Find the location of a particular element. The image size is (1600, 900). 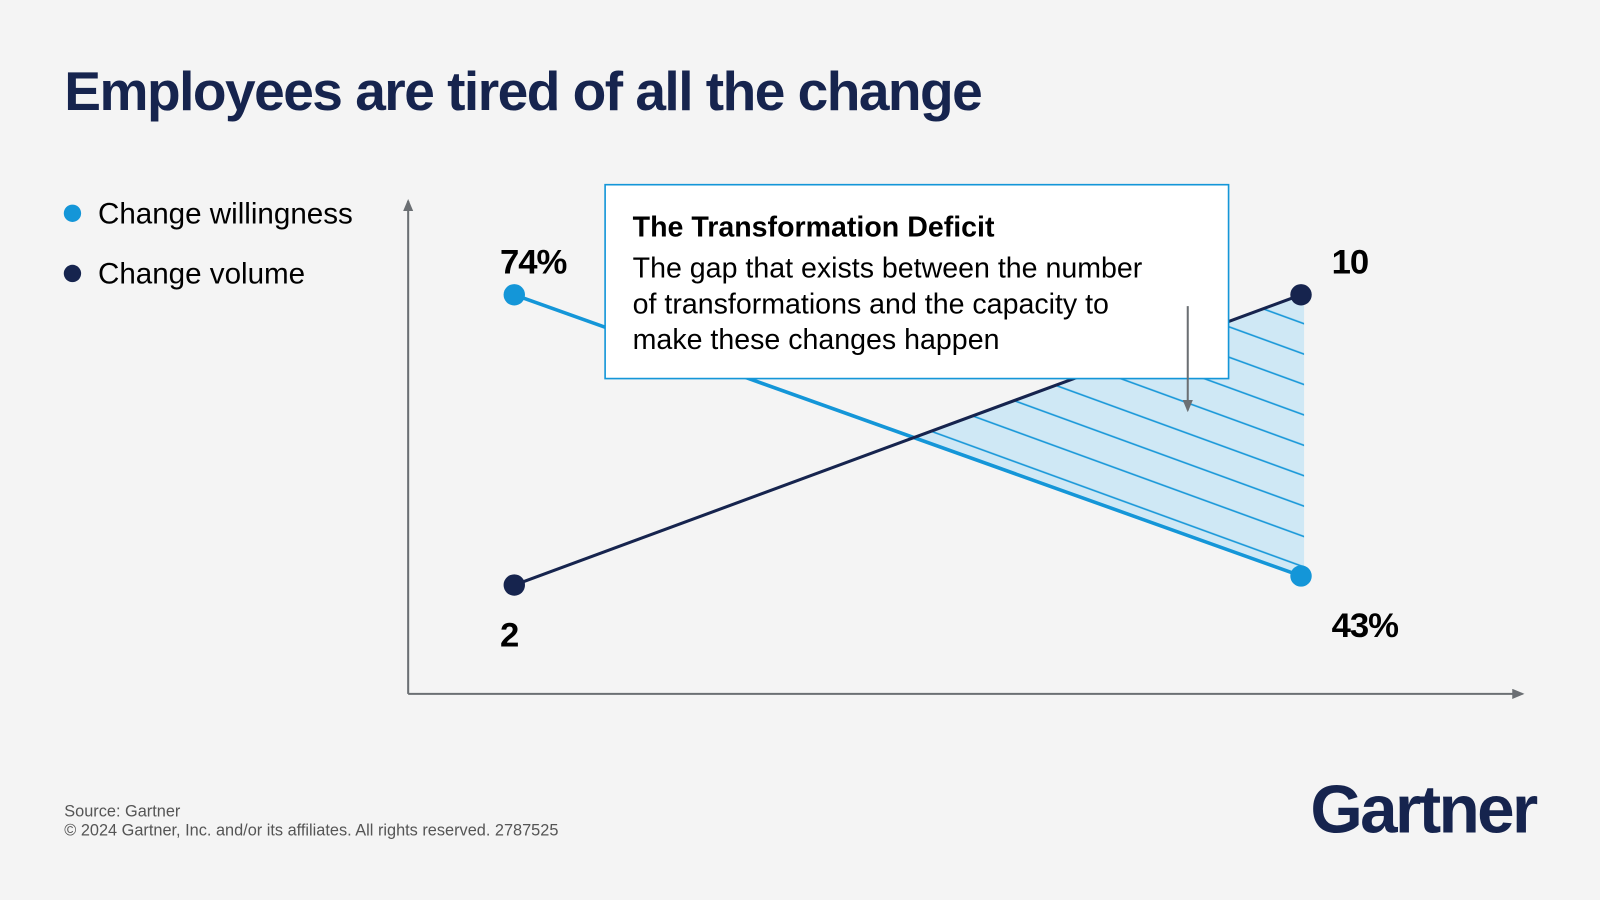

data-label: 74% is located at coordinates (533, 262).